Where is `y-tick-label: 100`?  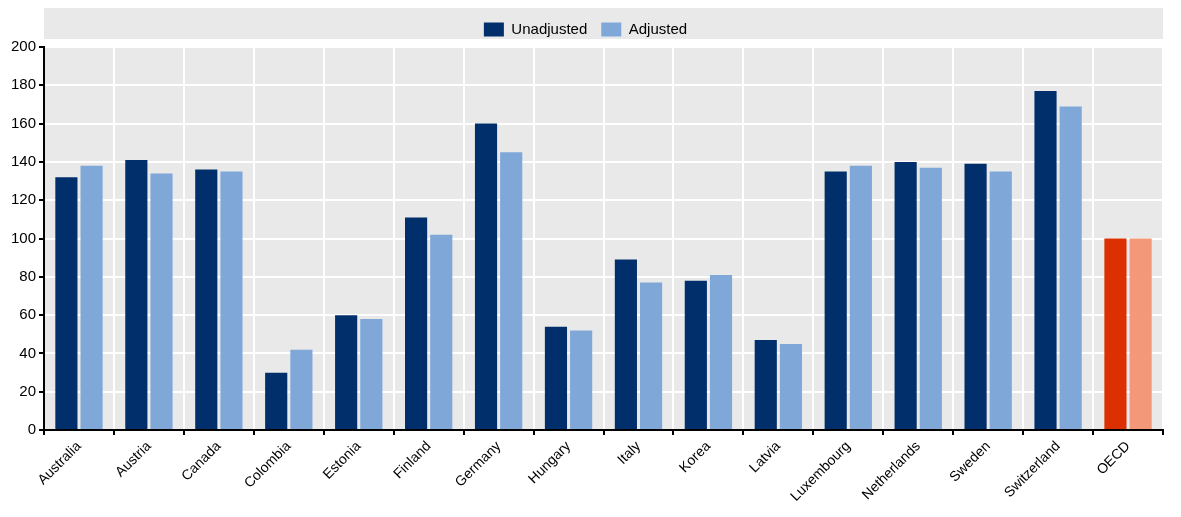
y-tick-label: 100 is located at coordinates (24, 237).